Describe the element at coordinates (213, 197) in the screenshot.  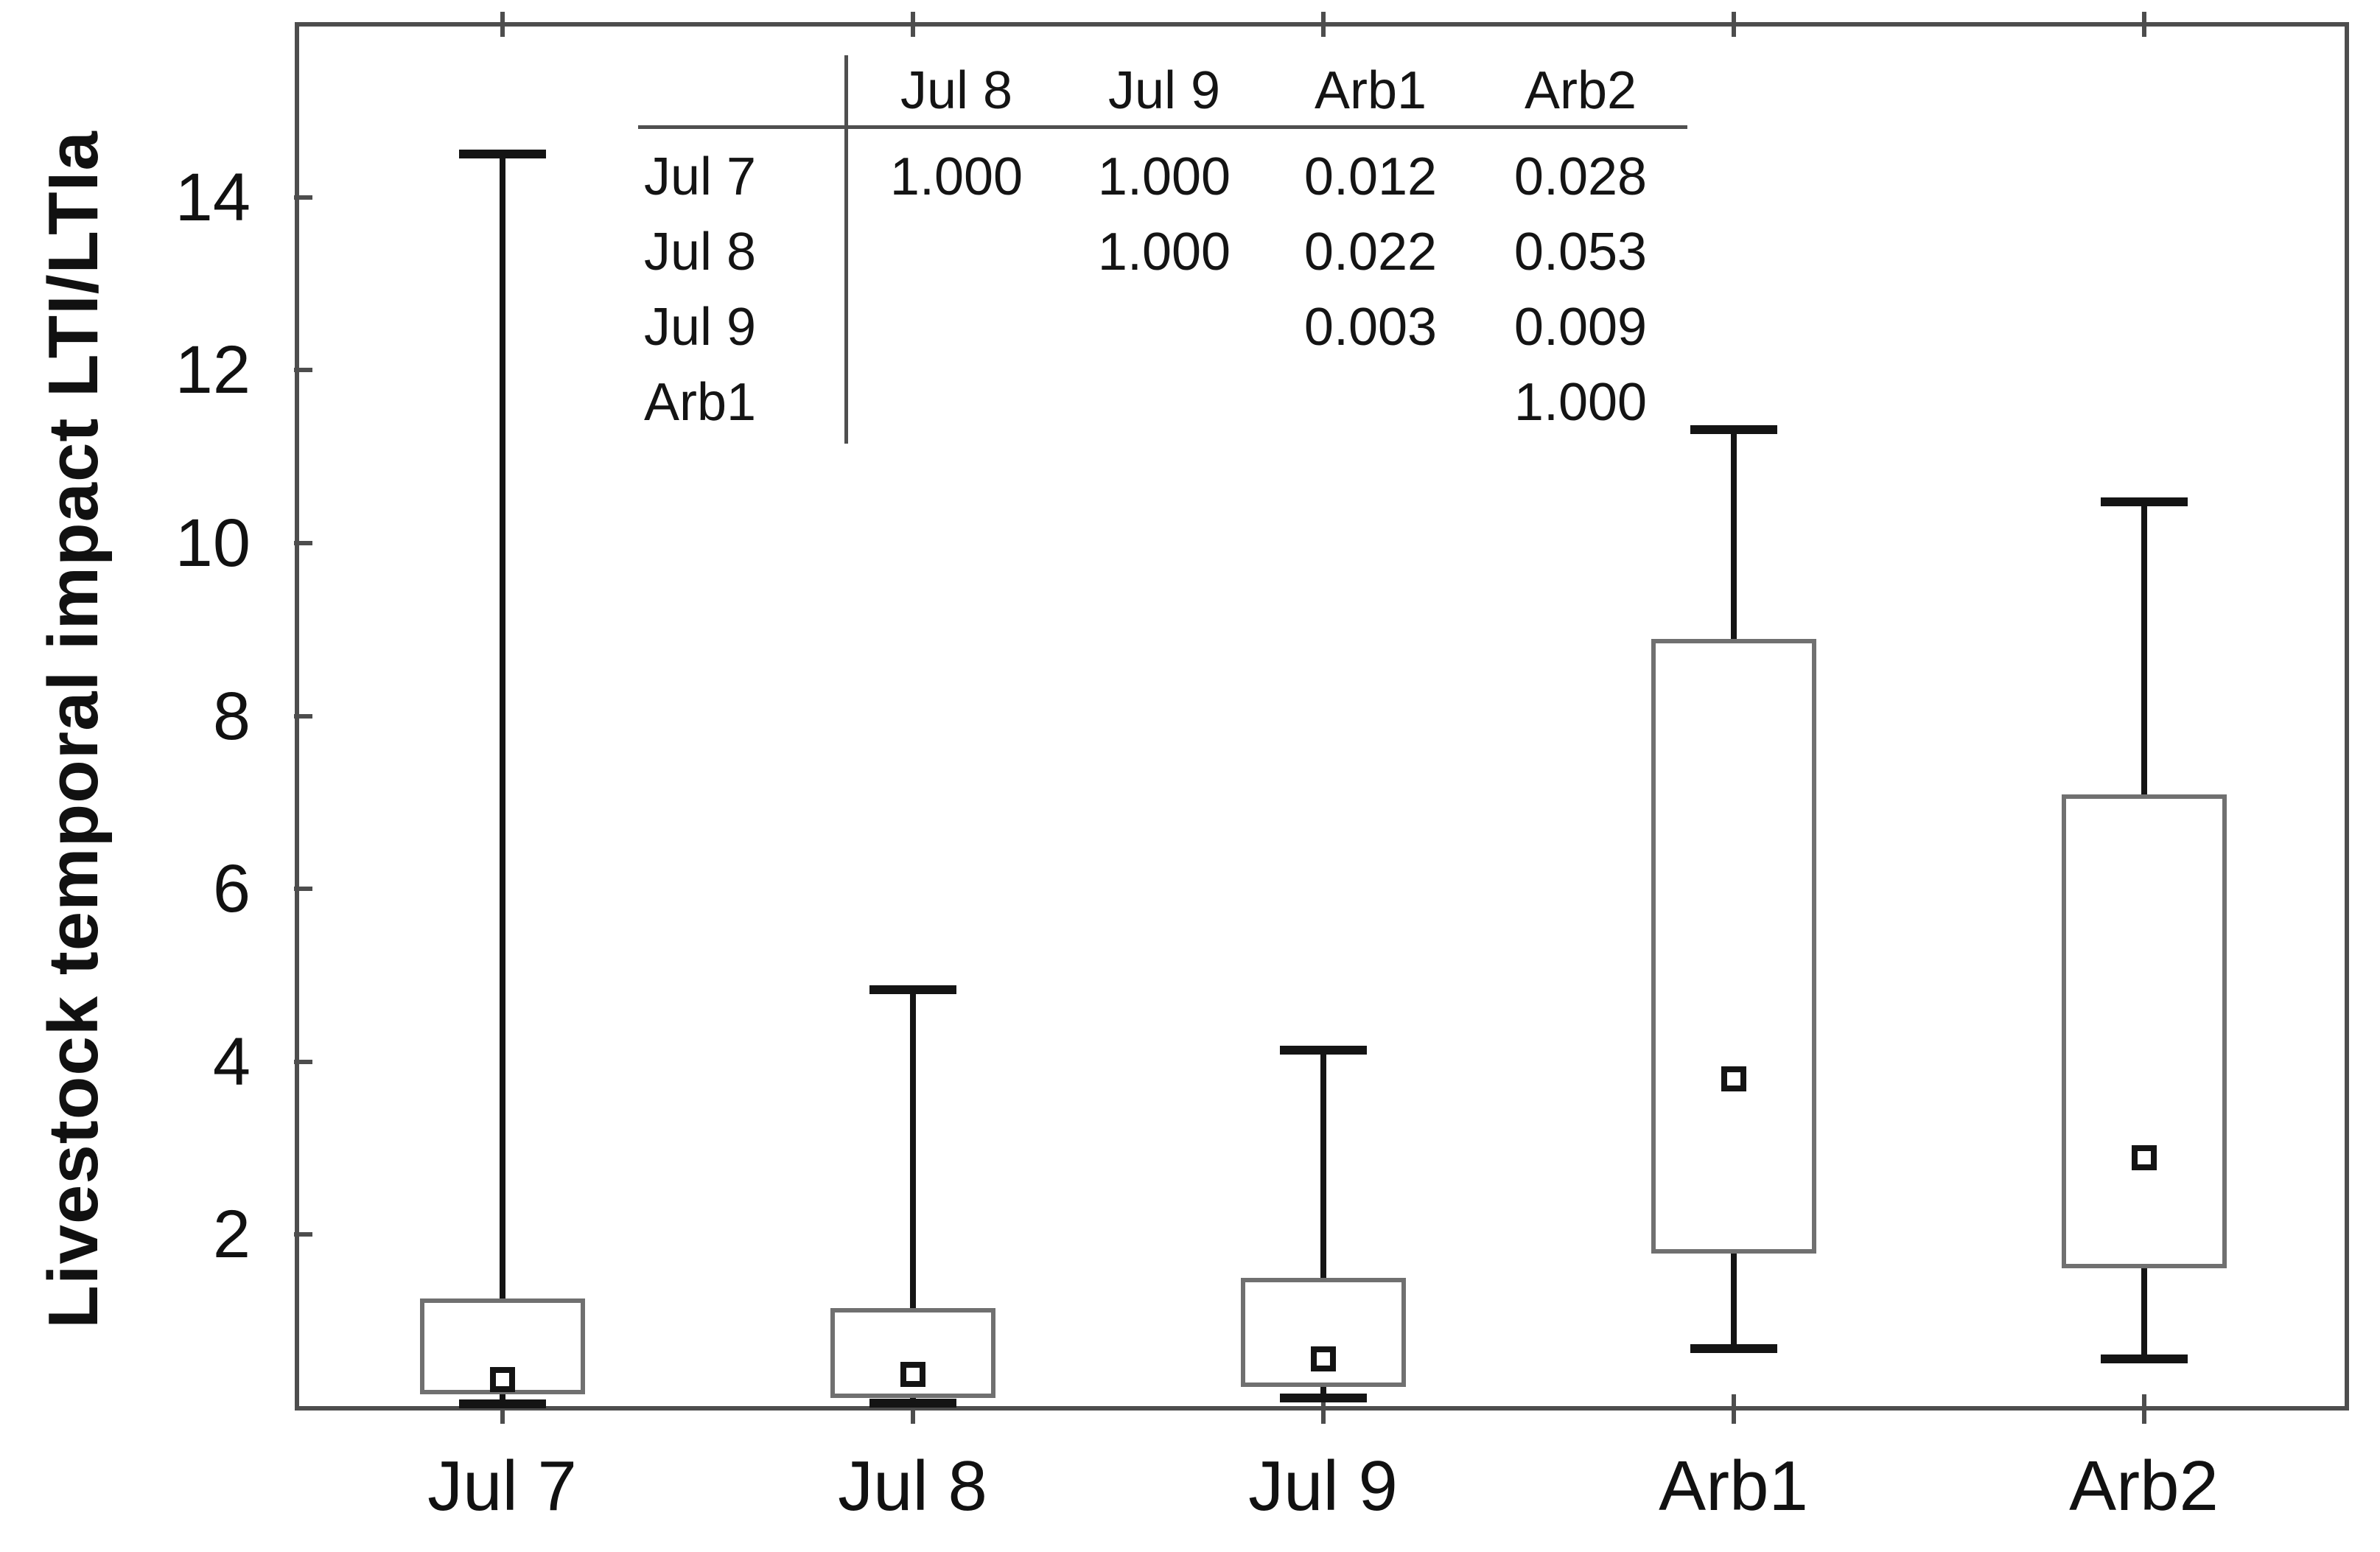
I see `y-tick-label: 14` at that location.